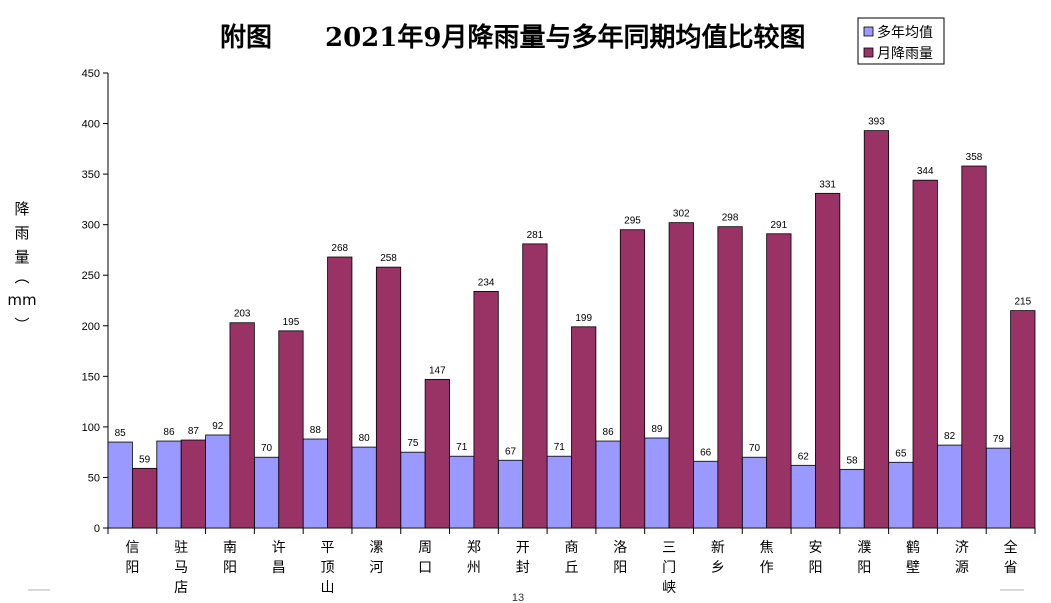 Image resolution: width=1051 pixels, height=603 pixels. What do you see at coordinates (94, 478) in the screenshot?
I see `y-tick-label: 50` at bounding box center [94, 478].